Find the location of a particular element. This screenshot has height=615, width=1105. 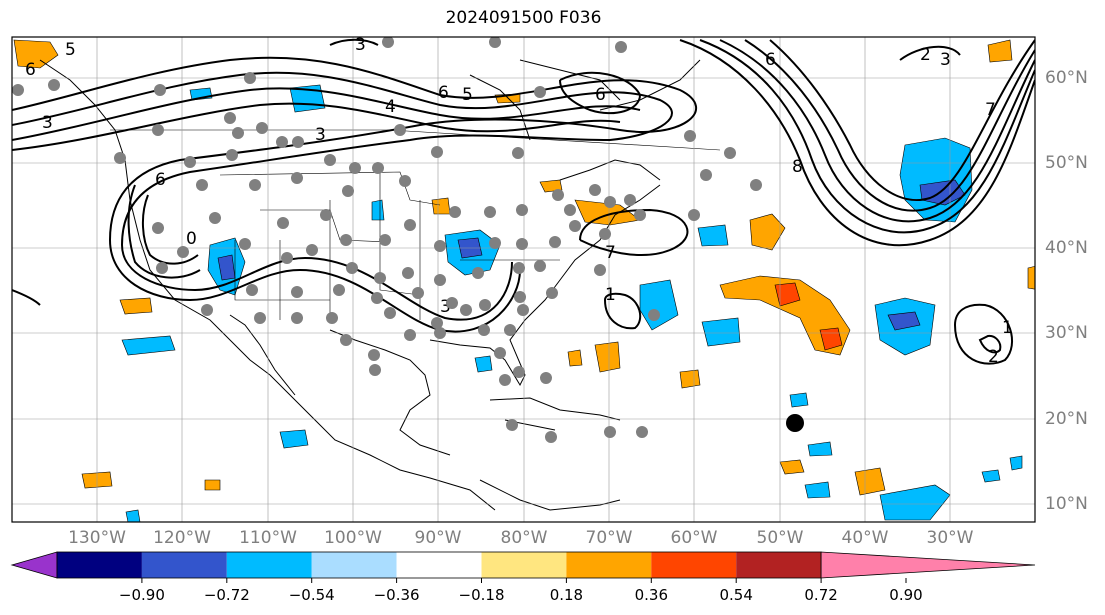

colorbar-tick-label: −0.36 is located at coordinates (396, 595).